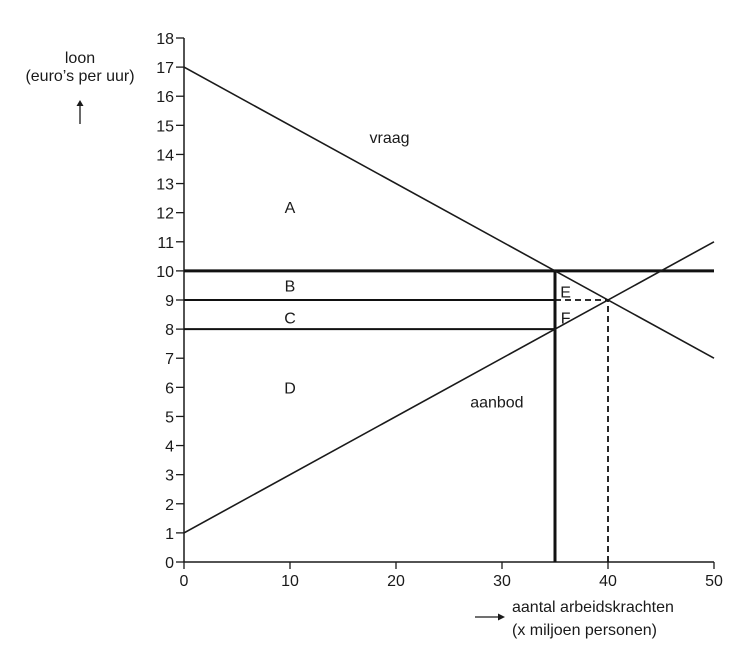  I want to click on y-tick-label: 13, so click(165, 185).